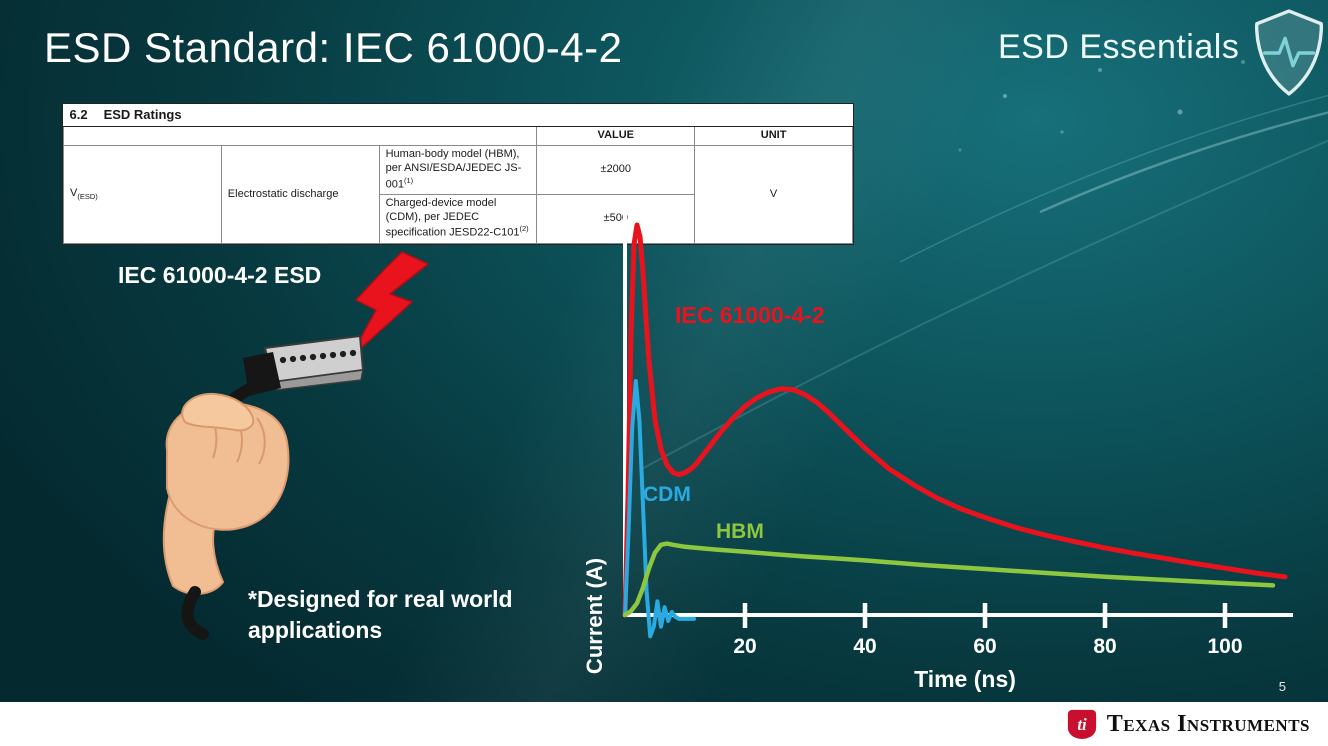  What do you see at coordinates (616, 170) in the screenshot?
I see `hbm-value-cell: ±2000` at bounding box center [616, 170].